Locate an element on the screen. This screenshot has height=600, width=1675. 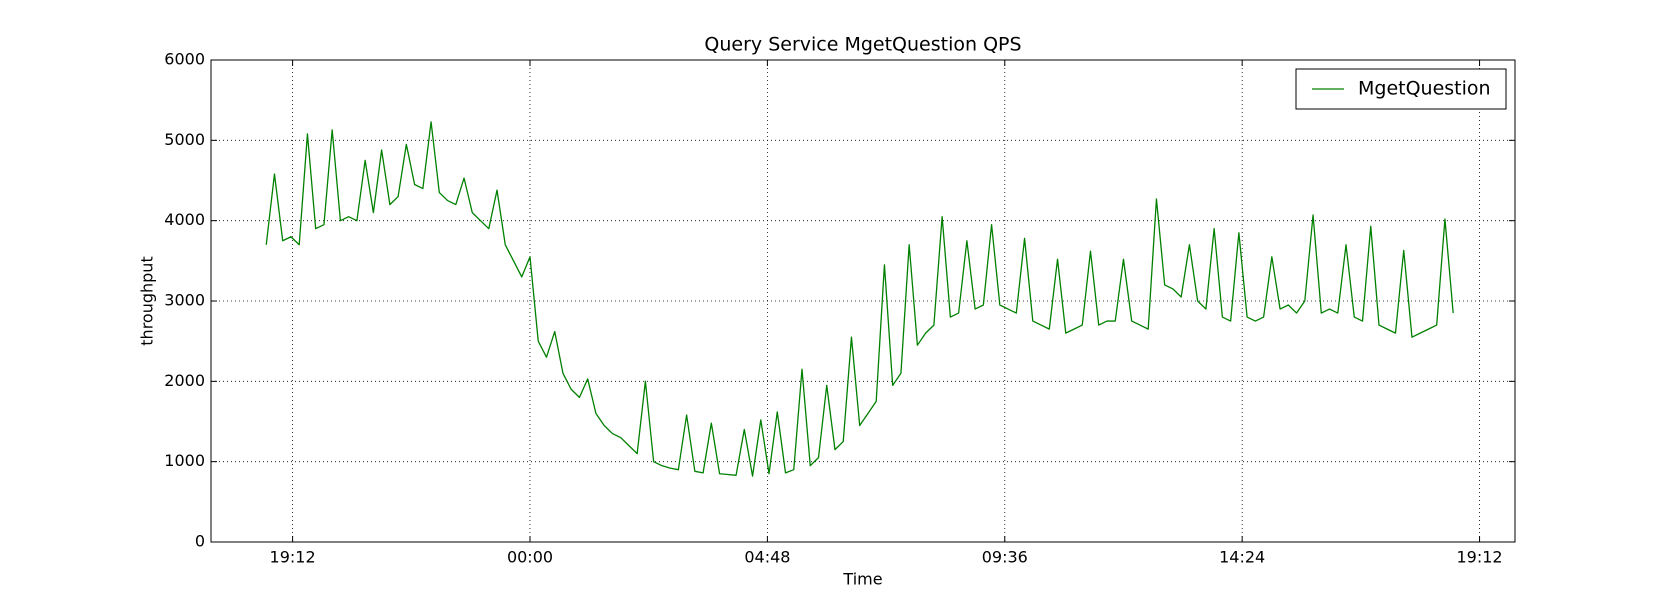
y-tick-label: 3000 is located at coordinates (184, 300).